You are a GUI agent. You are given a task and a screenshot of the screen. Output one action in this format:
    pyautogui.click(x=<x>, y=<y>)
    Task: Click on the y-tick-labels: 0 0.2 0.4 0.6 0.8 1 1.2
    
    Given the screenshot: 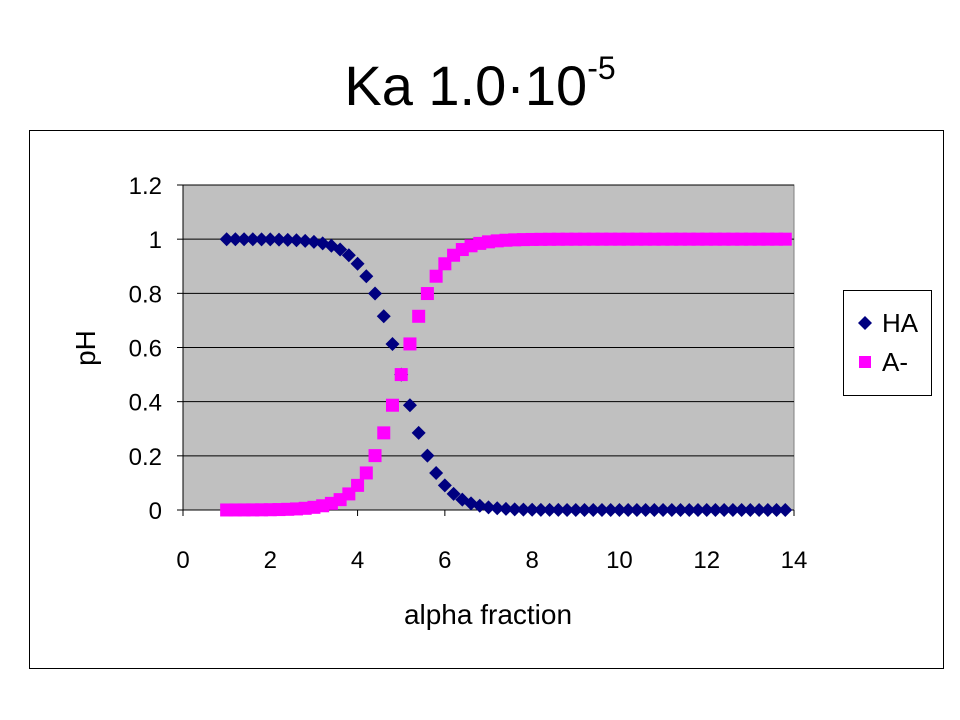 What is the action you would take?
    pyautogui.click(x=145, y=349)
    